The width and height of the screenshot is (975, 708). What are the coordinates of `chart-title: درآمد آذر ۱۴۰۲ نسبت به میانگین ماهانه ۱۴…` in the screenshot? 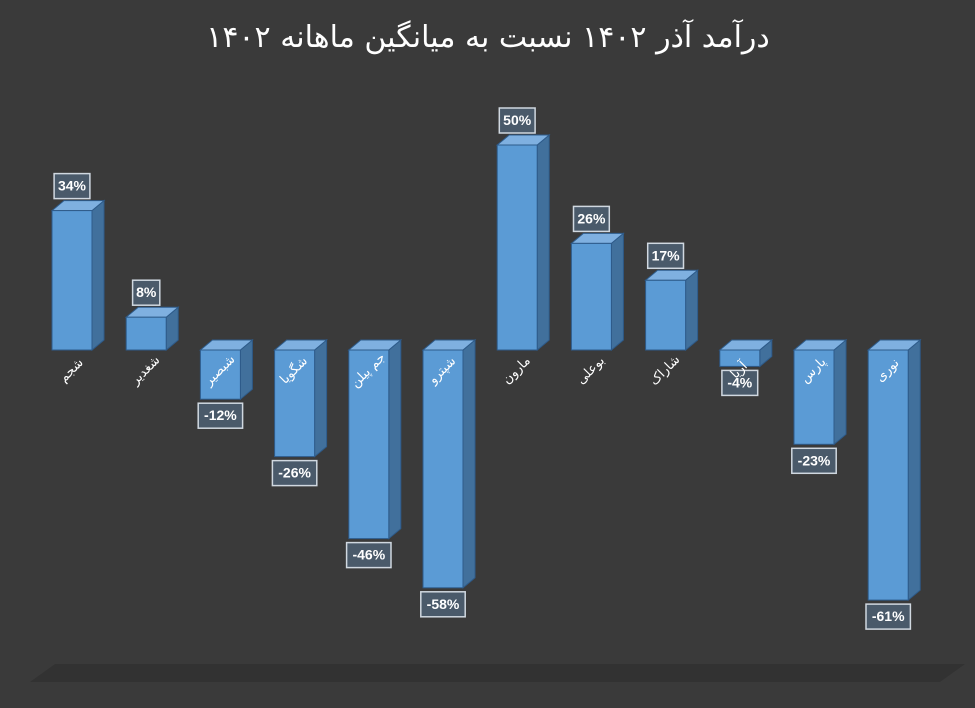 It's located at (488, 37).